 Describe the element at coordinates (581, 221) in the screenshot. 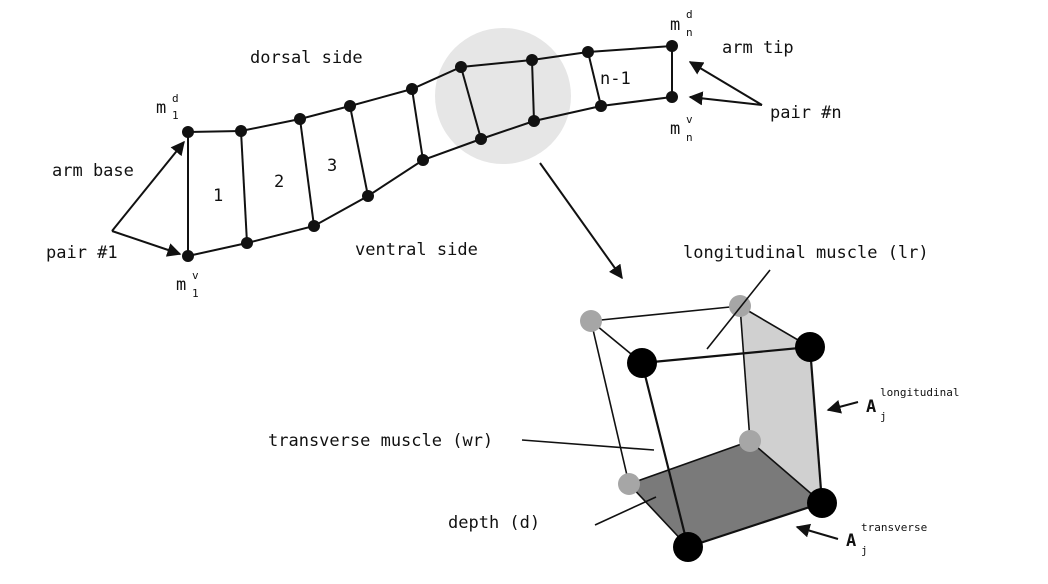

I see `zoom-arrow` at that location.